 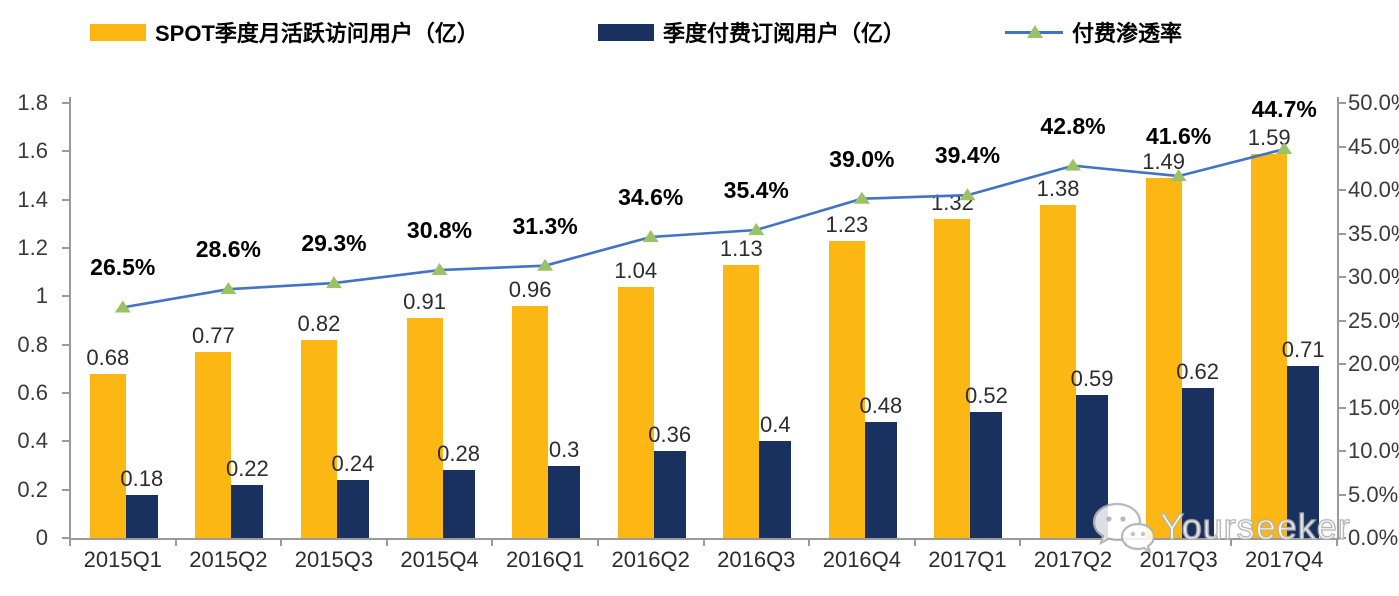 What do you see at coordinates (1127, 33) in the screenshot?
I see `penetration-legend-label: 付费渗透率` at bounding box center [1127, 33].